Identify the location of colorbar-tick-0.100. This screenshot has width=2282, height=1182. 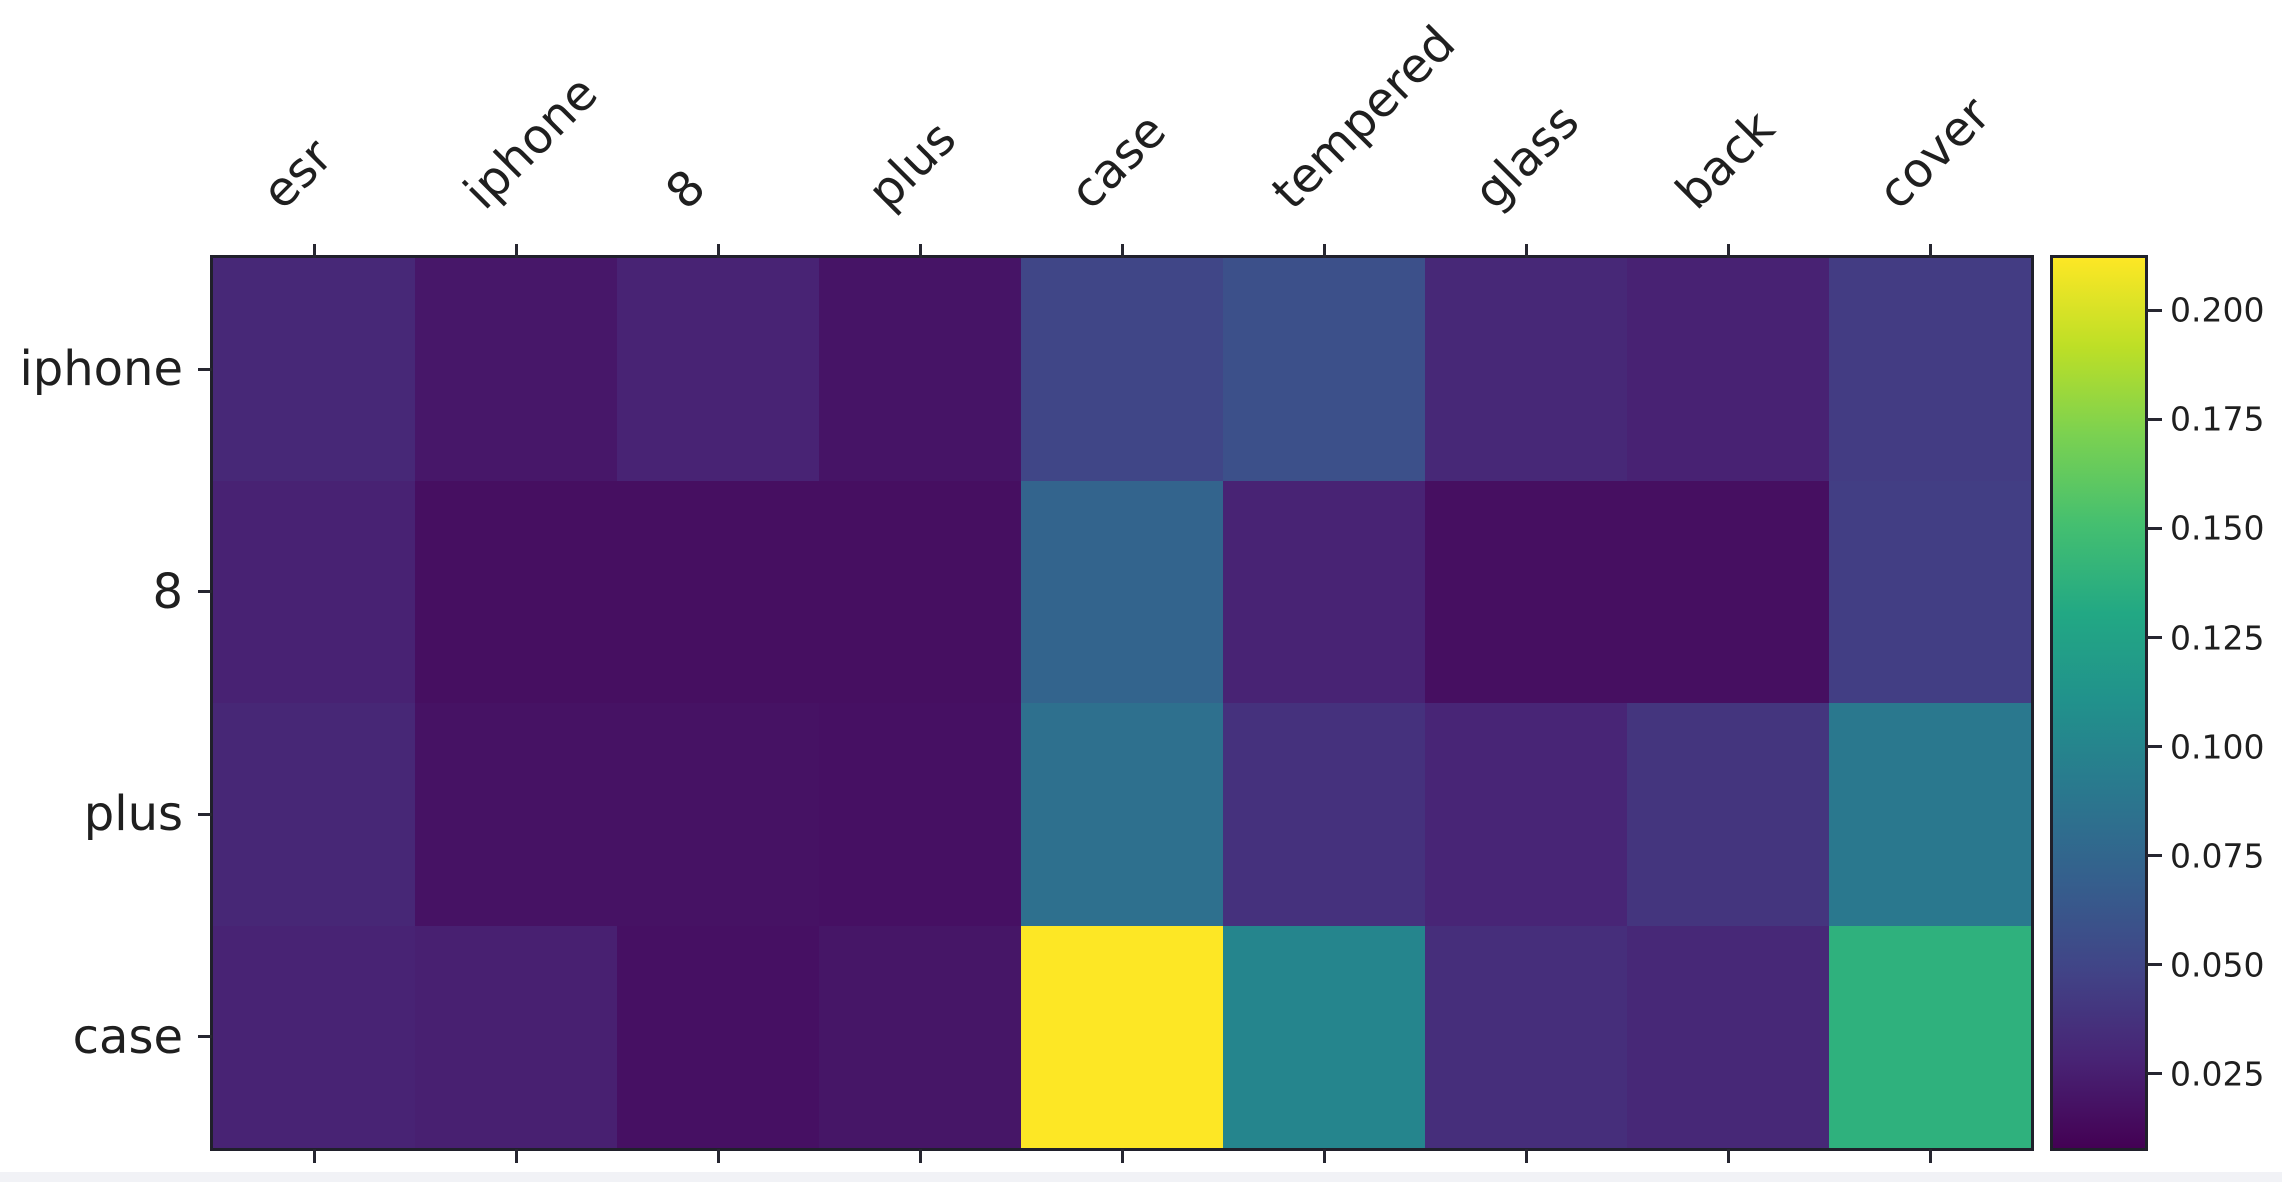
(2154, 747).